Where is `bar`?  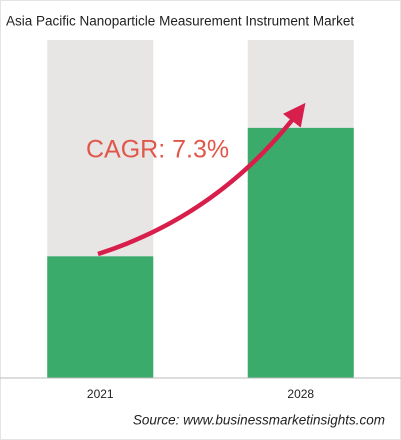
bar is located at coordinates (100, 317).